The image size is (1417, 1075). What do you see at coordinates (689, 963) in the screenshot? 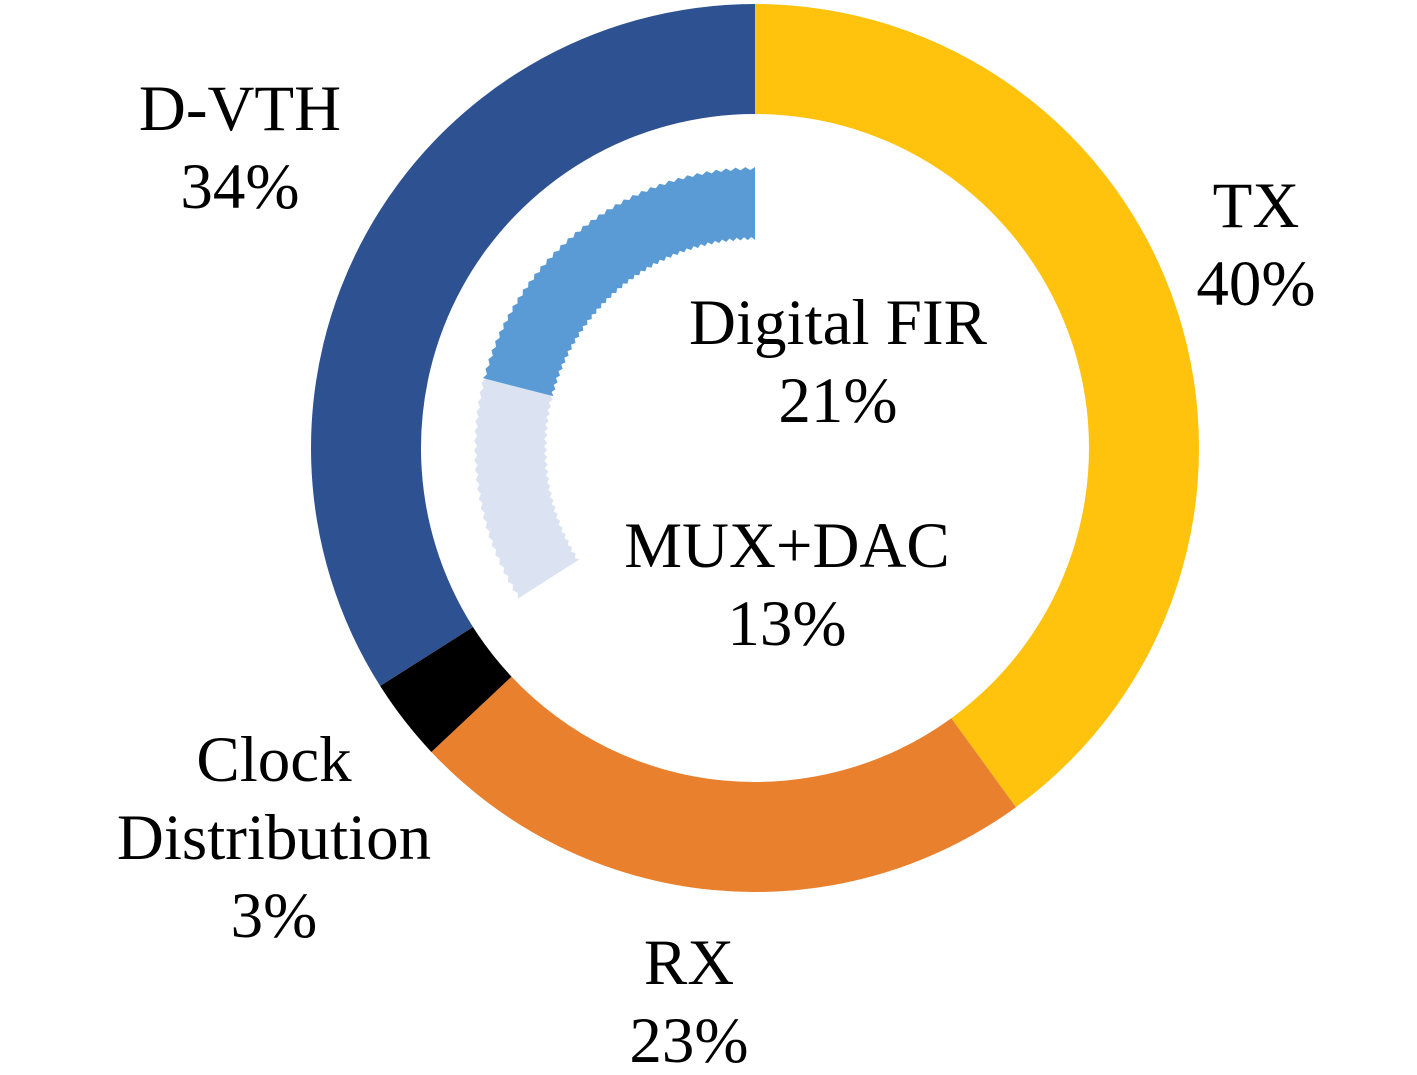
I see `label-rx-name: RX` at bounding box center [689, 963].